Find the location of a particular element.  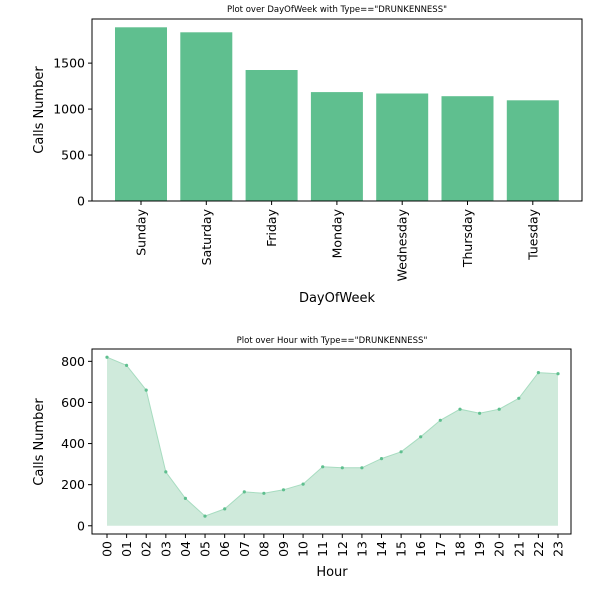

x-tick-label: 21 is located at coordinates (518, 549).